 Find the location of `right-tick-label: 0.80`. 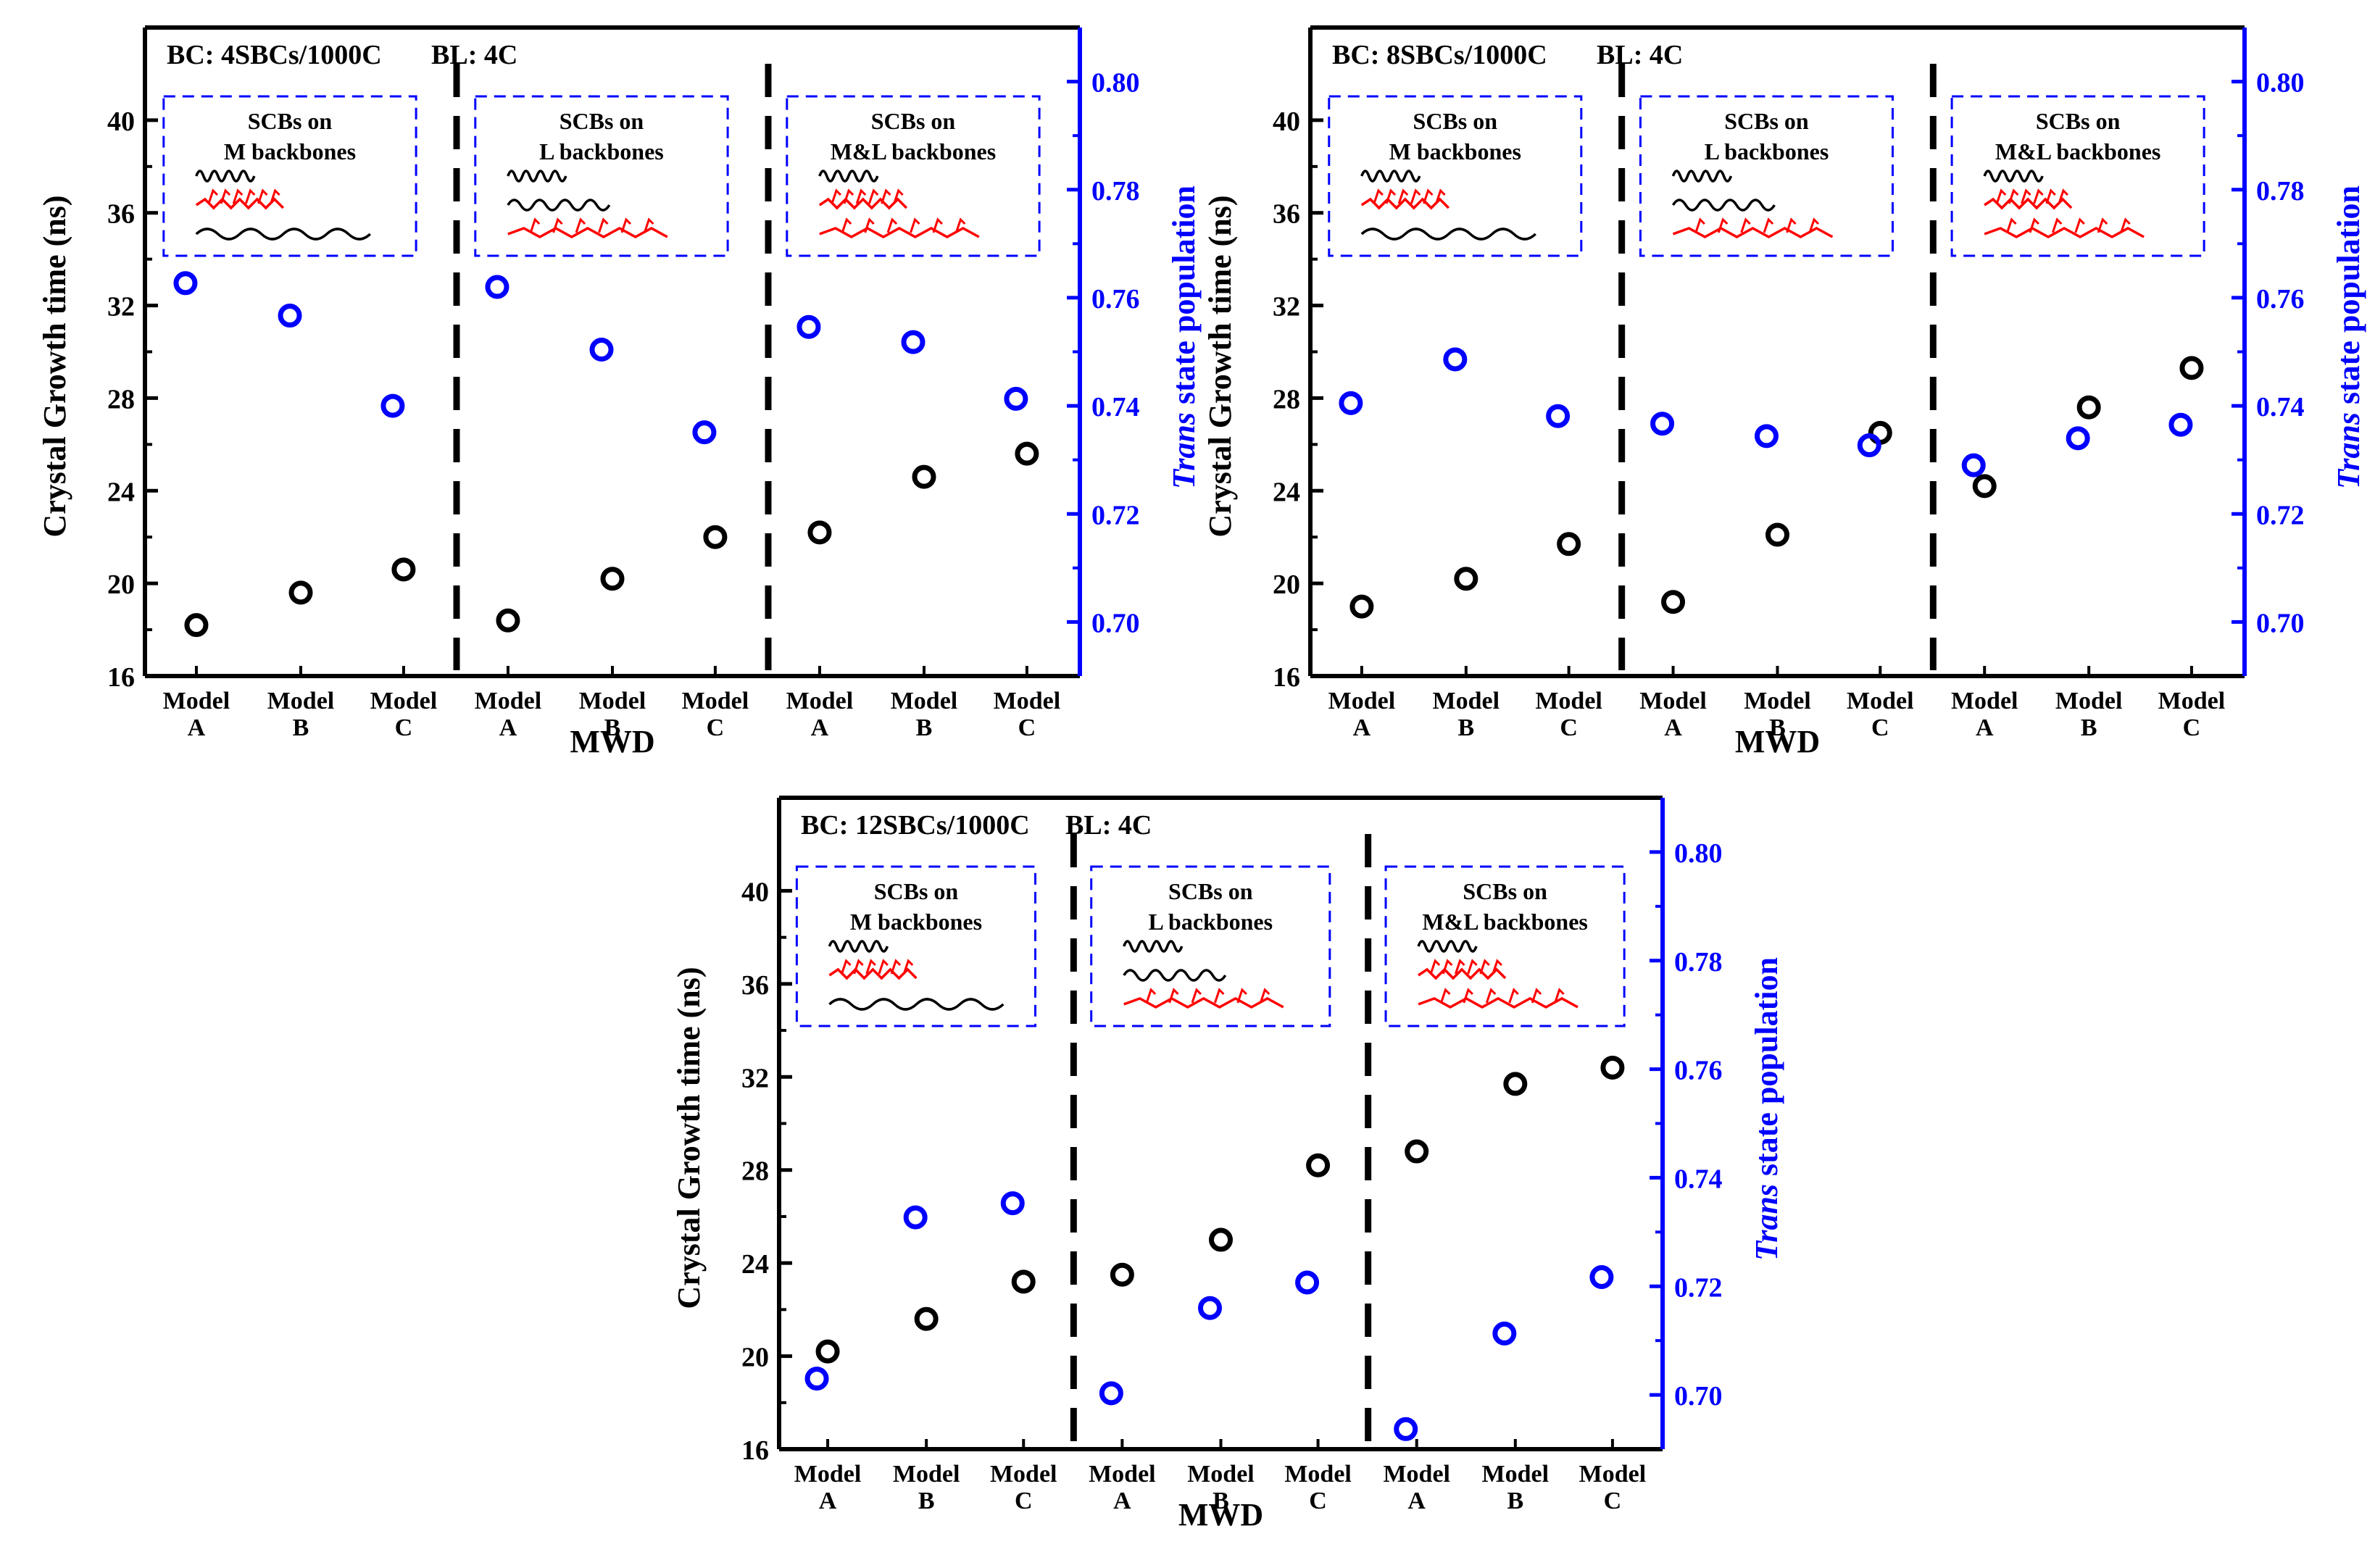

right-tick-label: 0.80 is located at coordinates (2280, 83).